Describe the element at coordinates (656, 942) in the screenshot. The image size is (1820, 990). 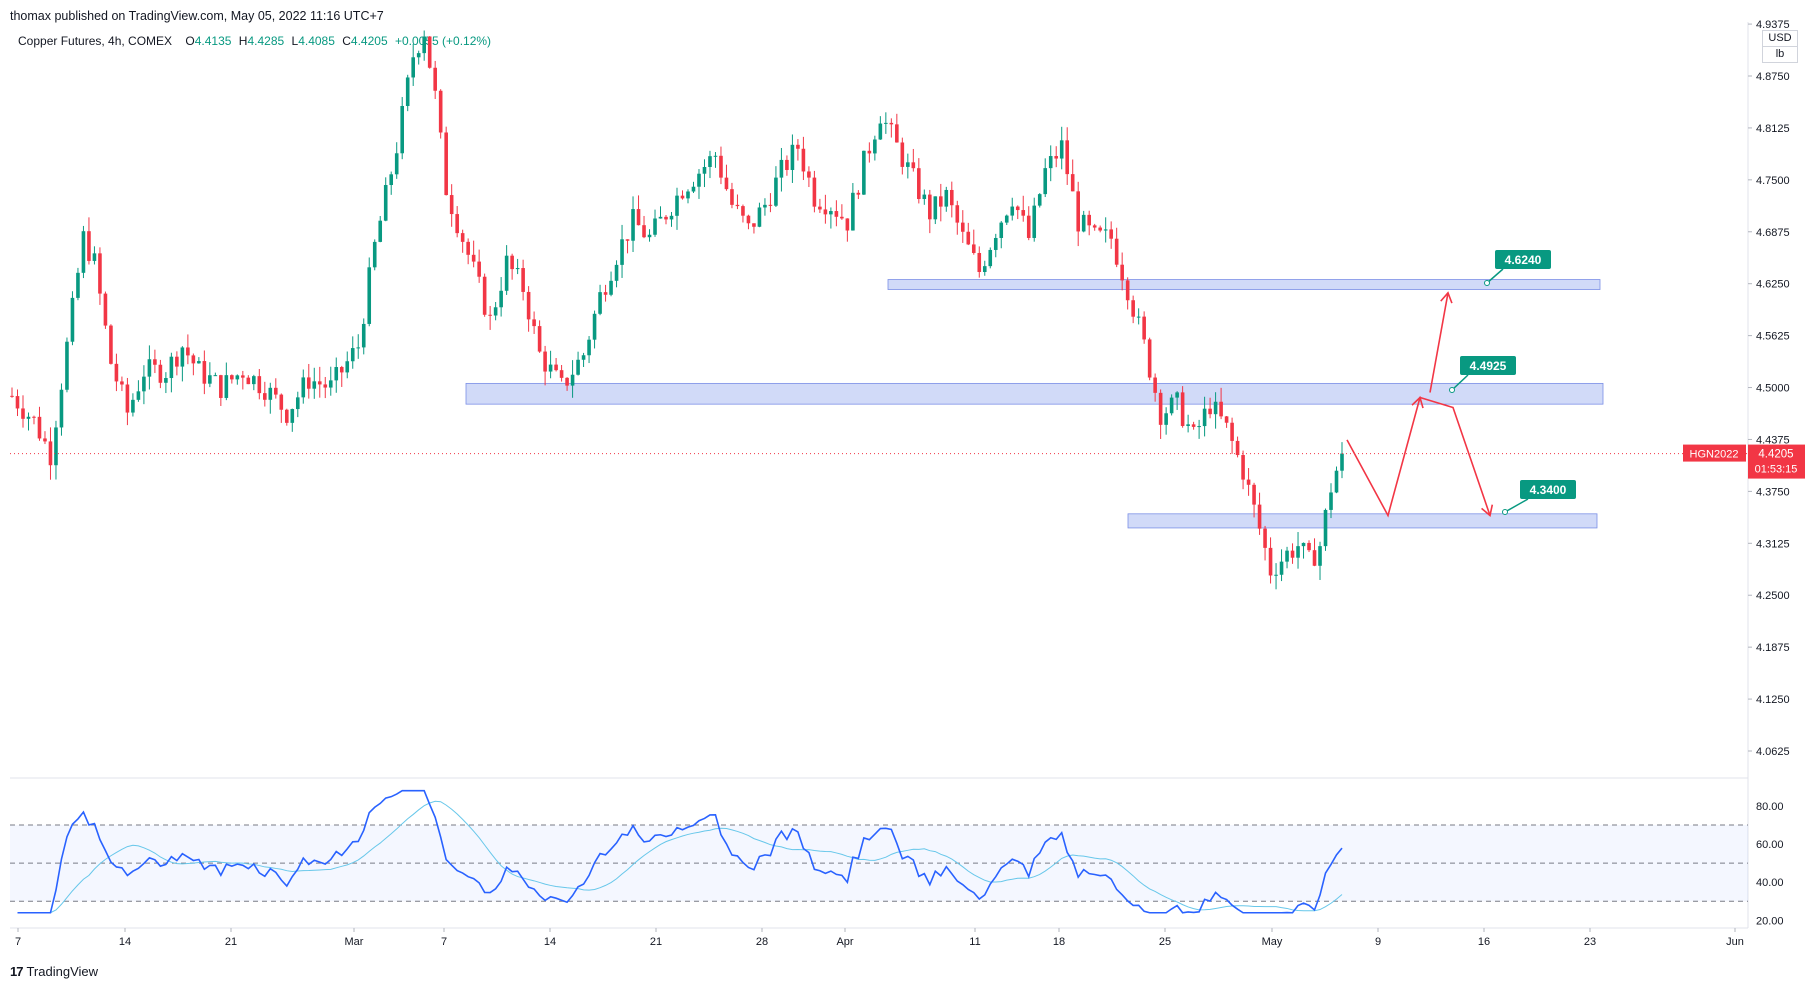
I see `x-tick-label: 21` at that location.